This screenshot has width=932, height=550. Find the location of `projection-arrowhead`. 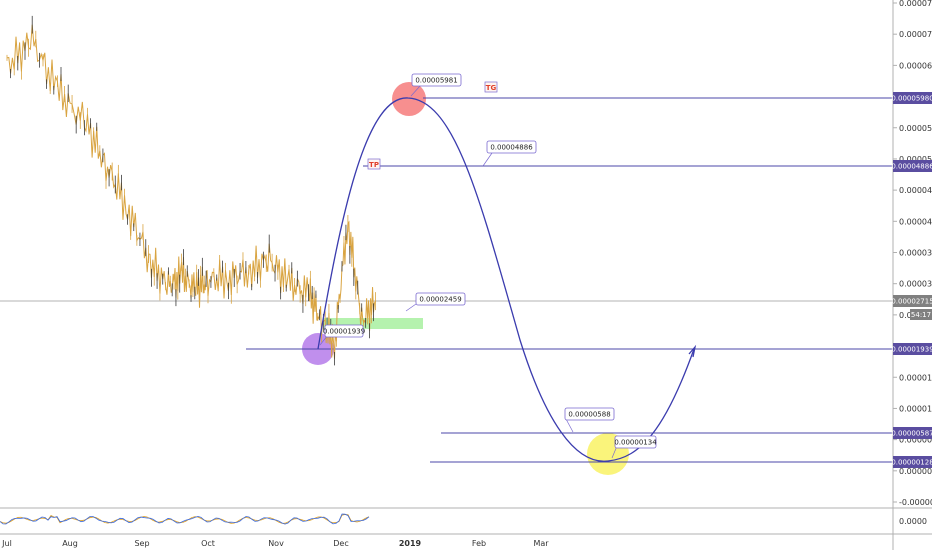

projection-arrowhead is located at coordinates (692, 351).